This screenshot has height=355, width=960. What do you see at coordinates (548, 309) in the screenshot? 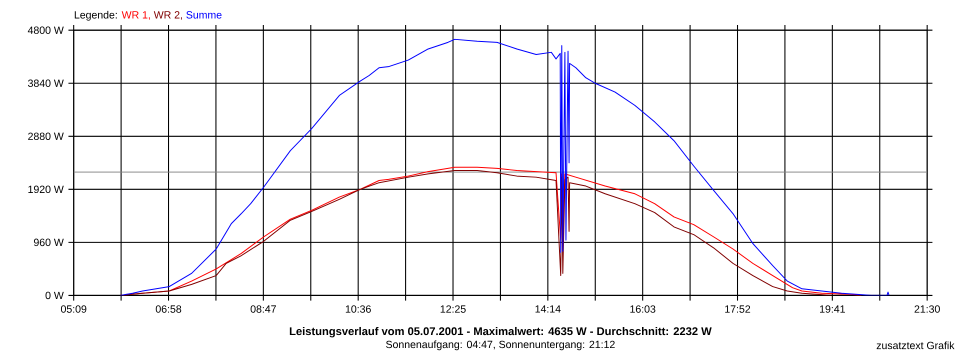
I see `x-tick-label: 14:14` at bounding box center [548, 309].